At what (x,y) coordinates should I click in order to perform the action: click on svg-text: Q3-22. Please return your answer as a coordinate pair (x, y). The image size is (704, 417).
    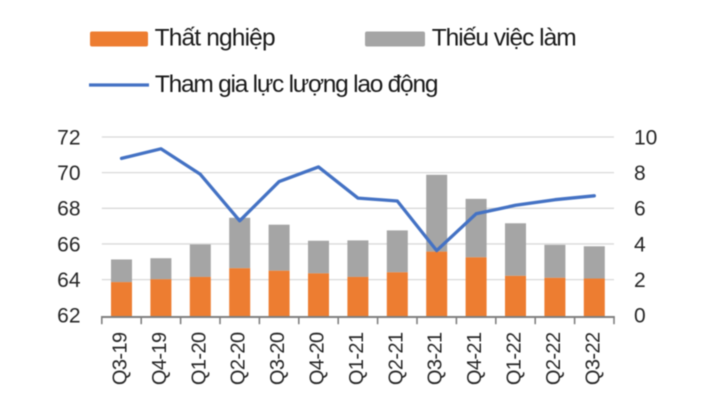
    Looking at the image, I should click on (593, 358).